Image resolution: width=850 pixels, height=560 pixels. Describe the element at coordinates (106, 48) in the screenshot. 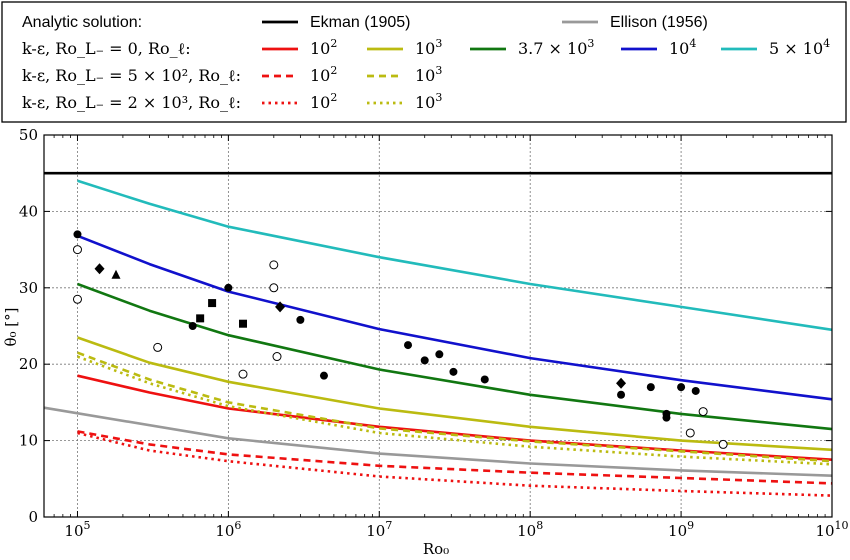

I see `legend-row-label: k-ε, Ro_L₋ = 0, Ro_ℓ:` at that location.